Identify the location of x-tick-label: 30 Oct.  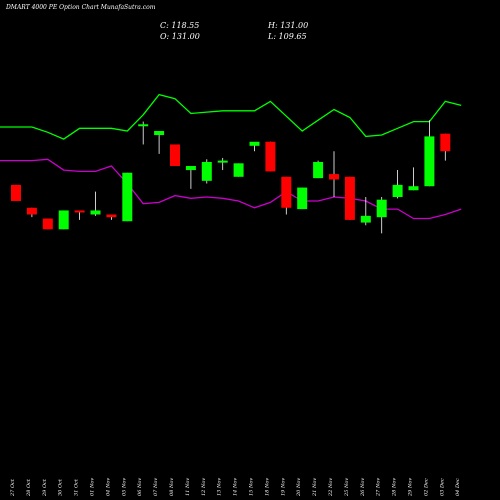
(61, 487).